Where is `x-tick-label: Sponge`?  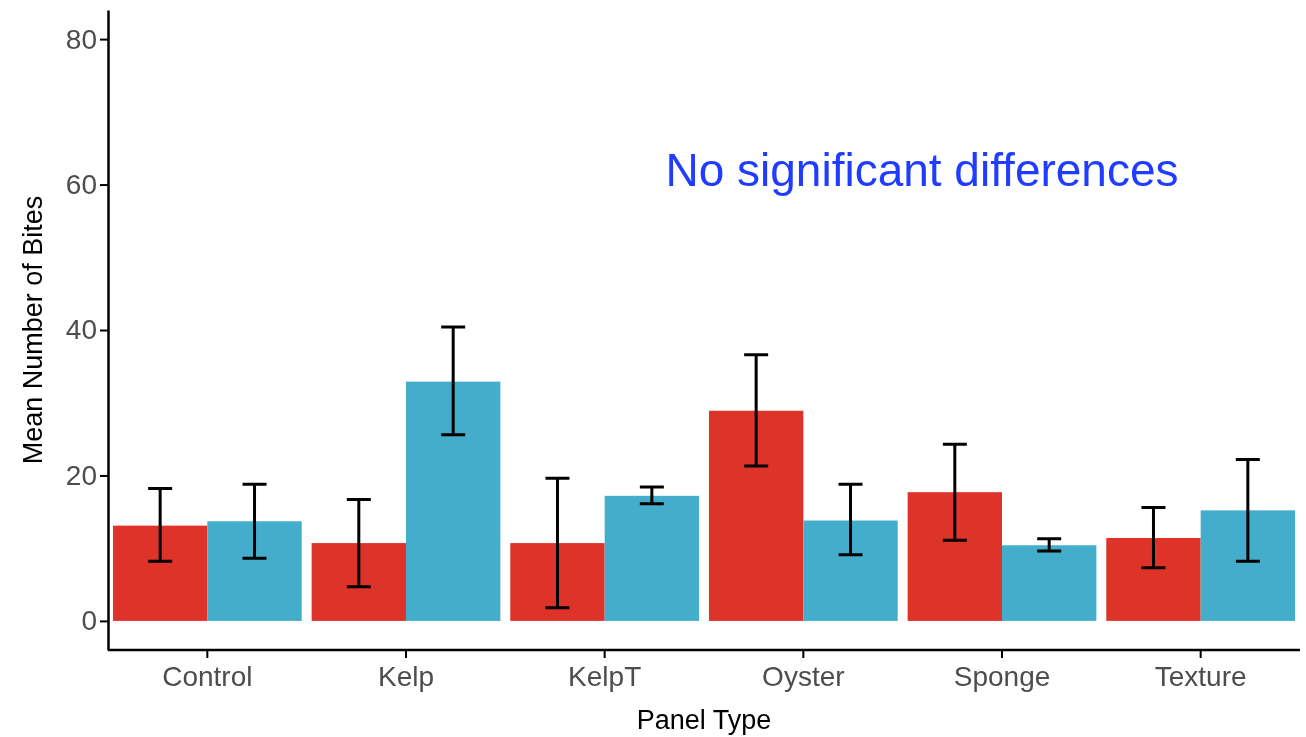
x-tick-label: Sponge is located at coordinates (1002, 677).